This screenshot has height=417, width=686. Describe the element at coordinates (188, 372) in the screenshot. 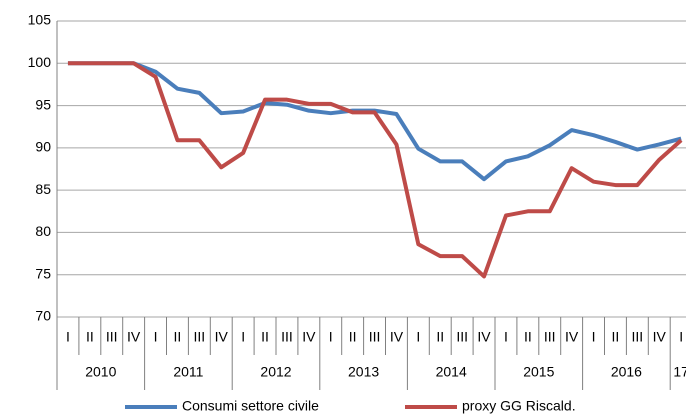

I see `x-group-label: 2011` at that location.